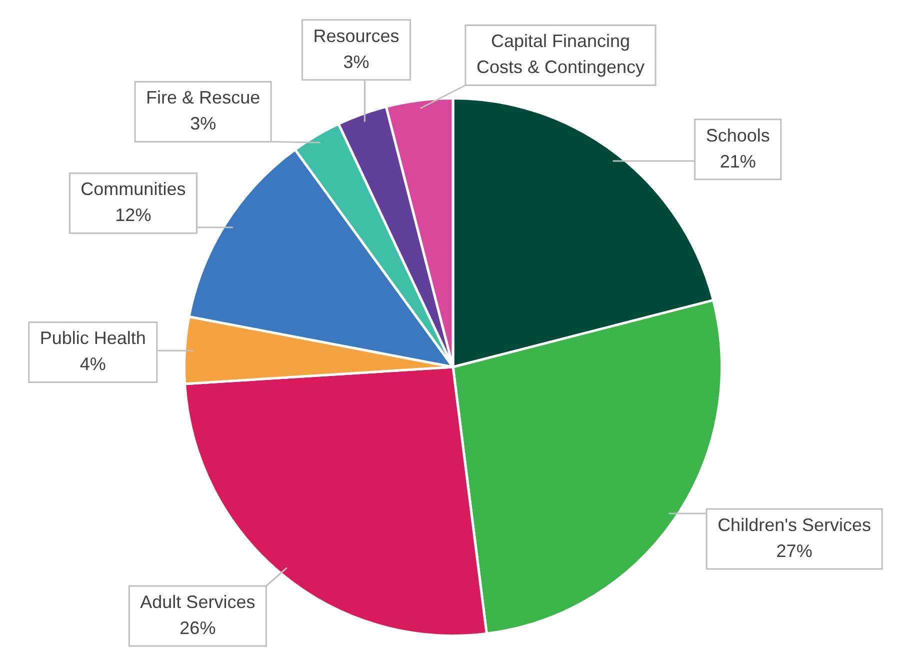  I want to click on slice-label: Capital Financing Costs & Contingency, so click(560, 54).